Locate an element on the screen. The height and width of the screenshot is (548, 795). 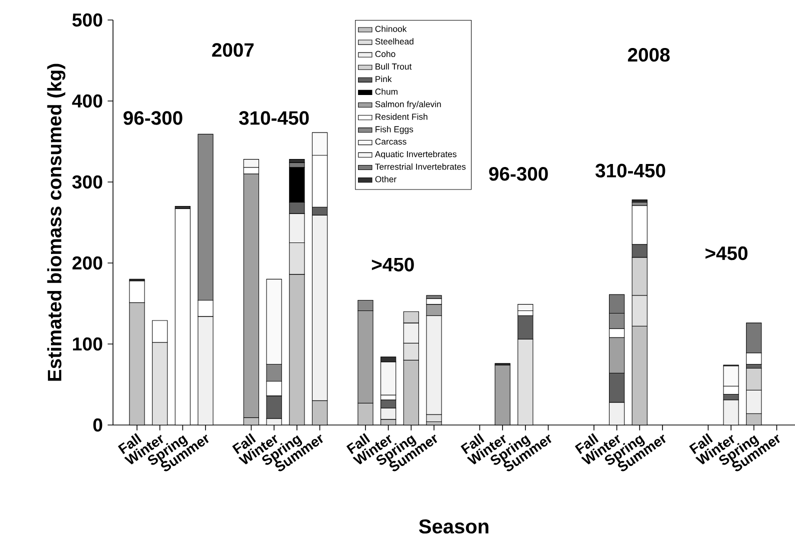
y-tick-label: 200 is located at coordinates (87, 263).